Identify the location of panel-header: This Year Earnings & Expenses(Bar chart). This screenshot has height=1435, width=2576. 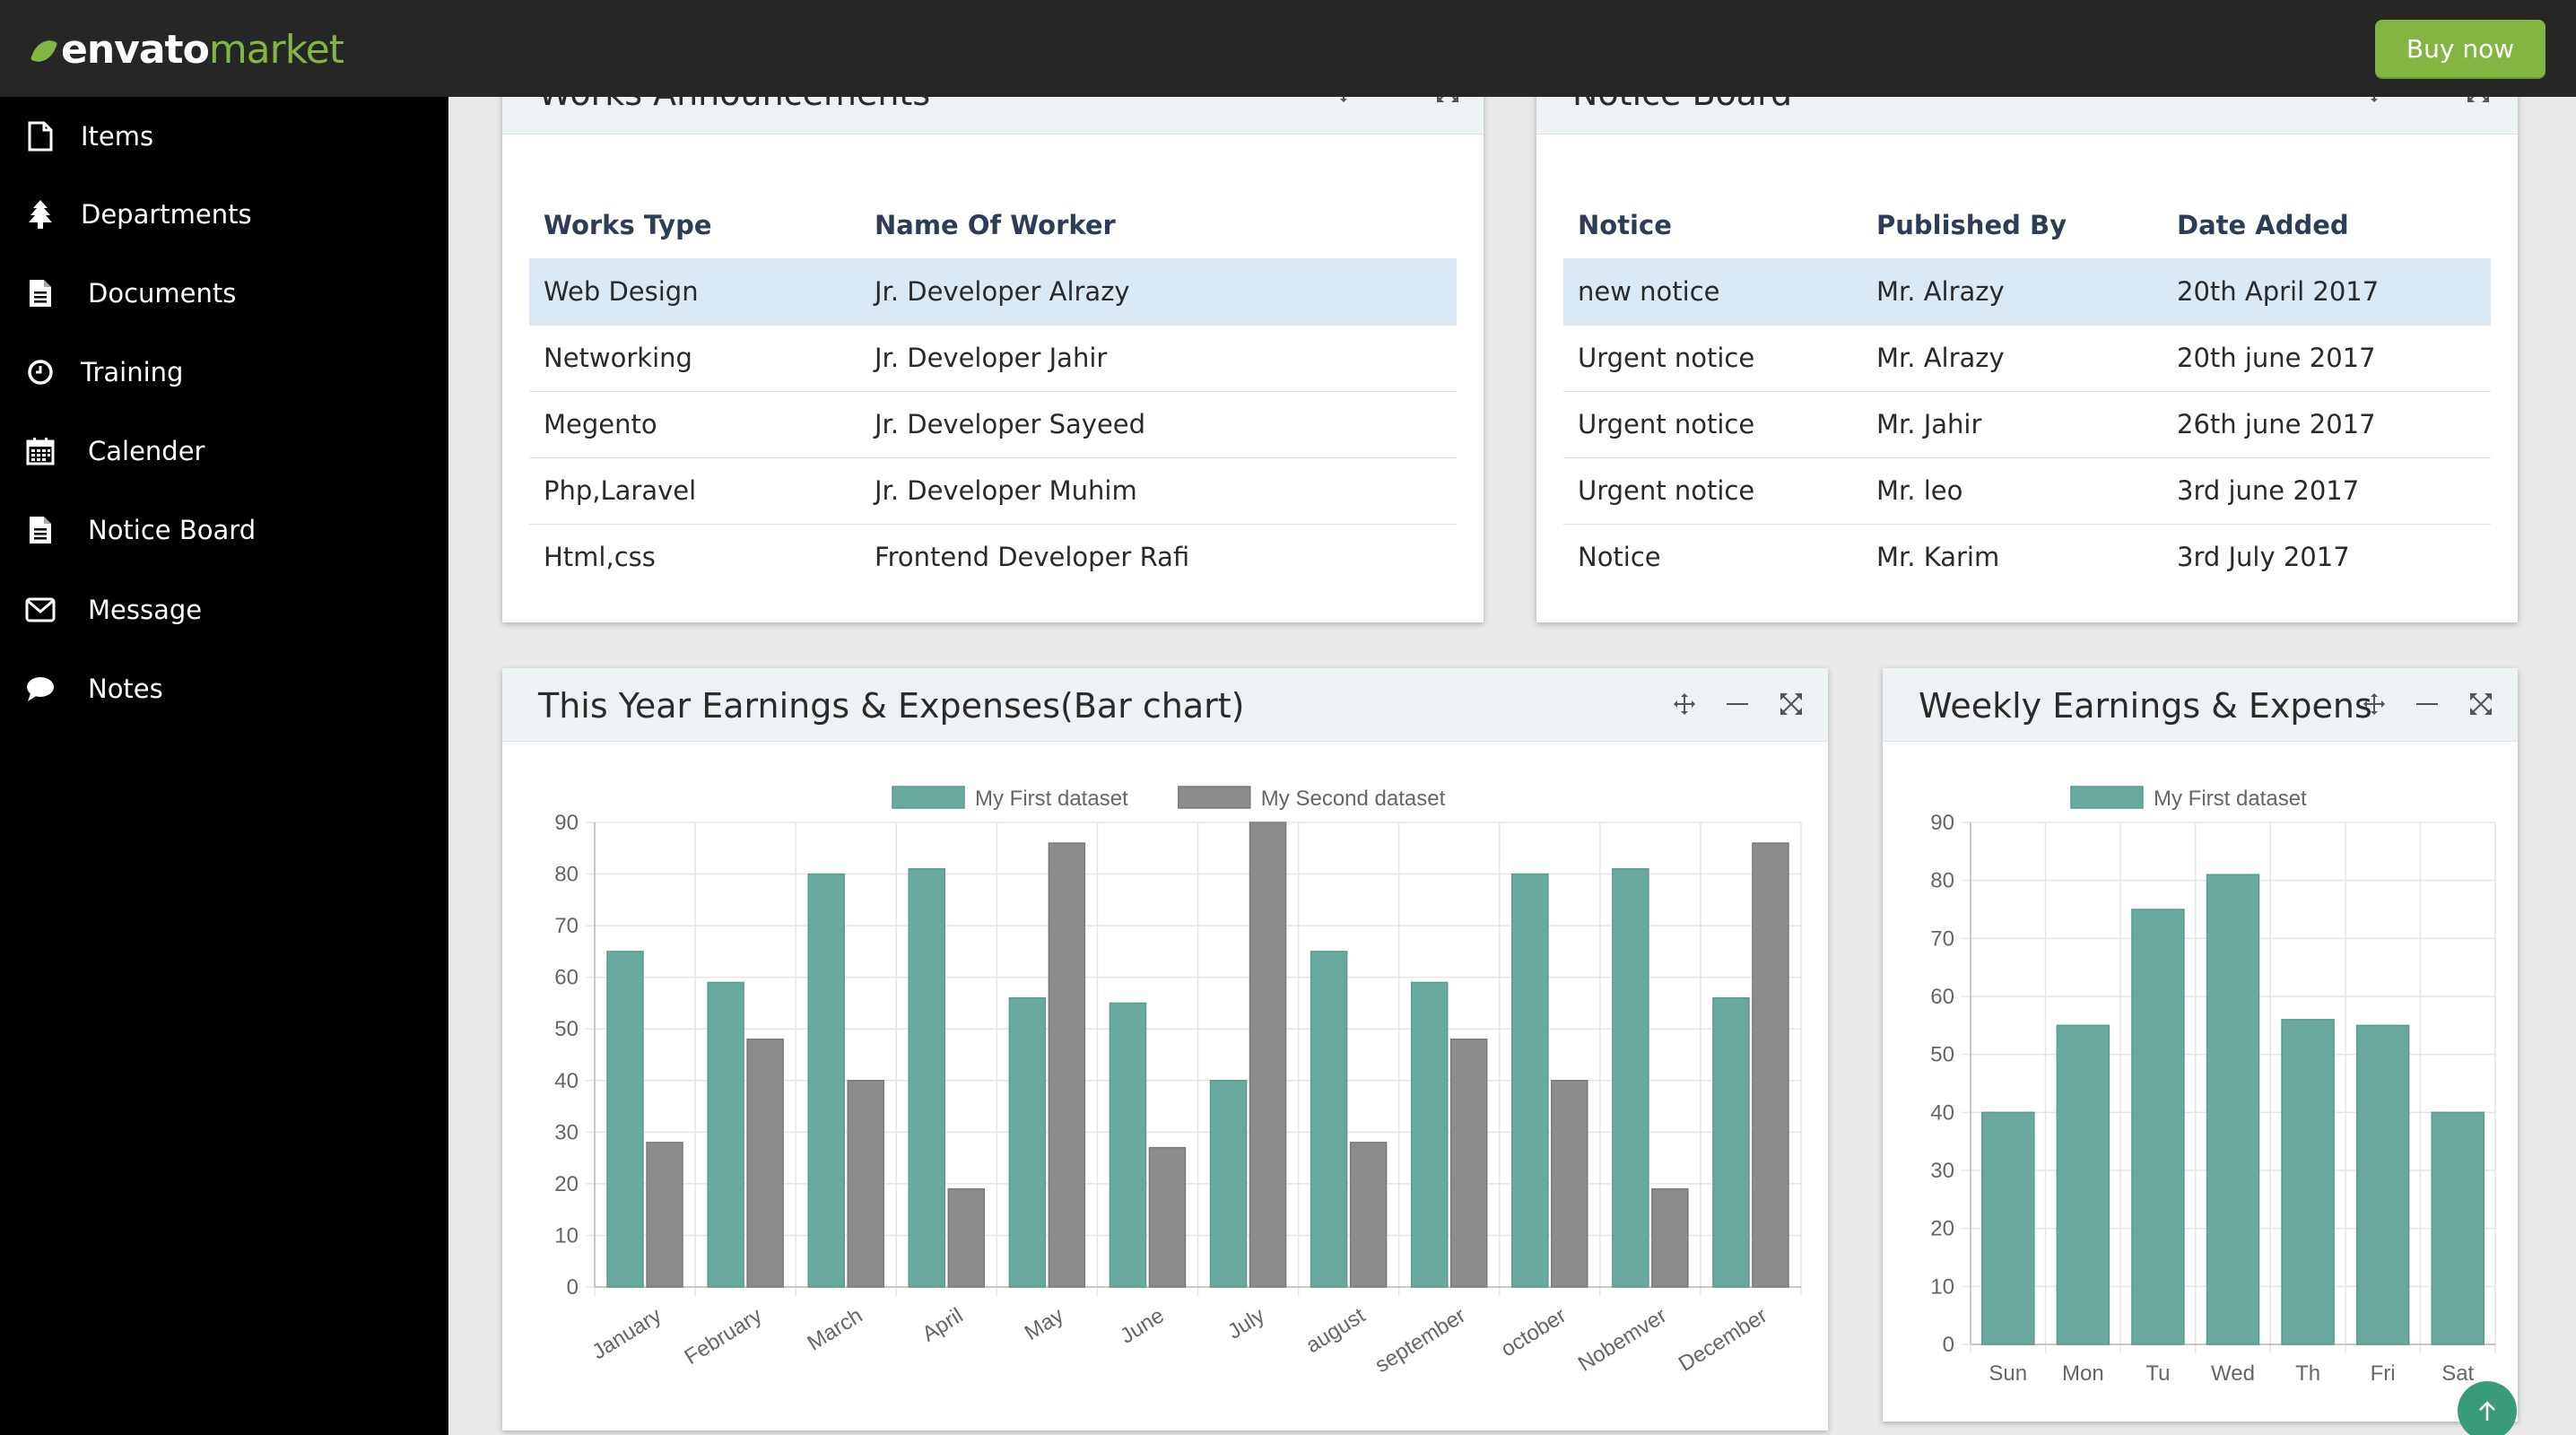
(1165, 705).